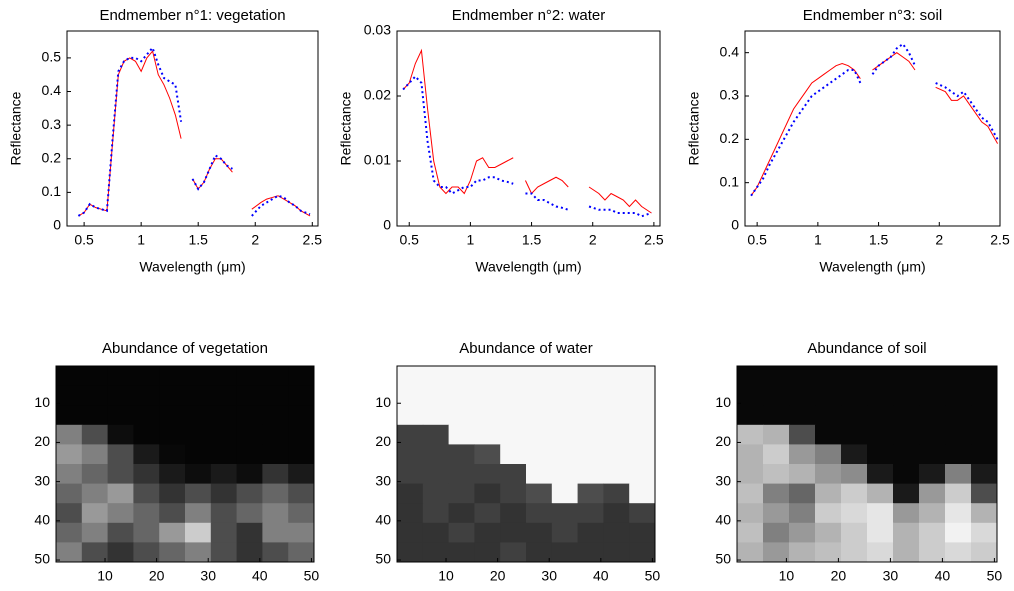  What do you see at coordinates (874, 119) in the screenshot?
I see `spectrum-line` at bounding box center [874, 119].